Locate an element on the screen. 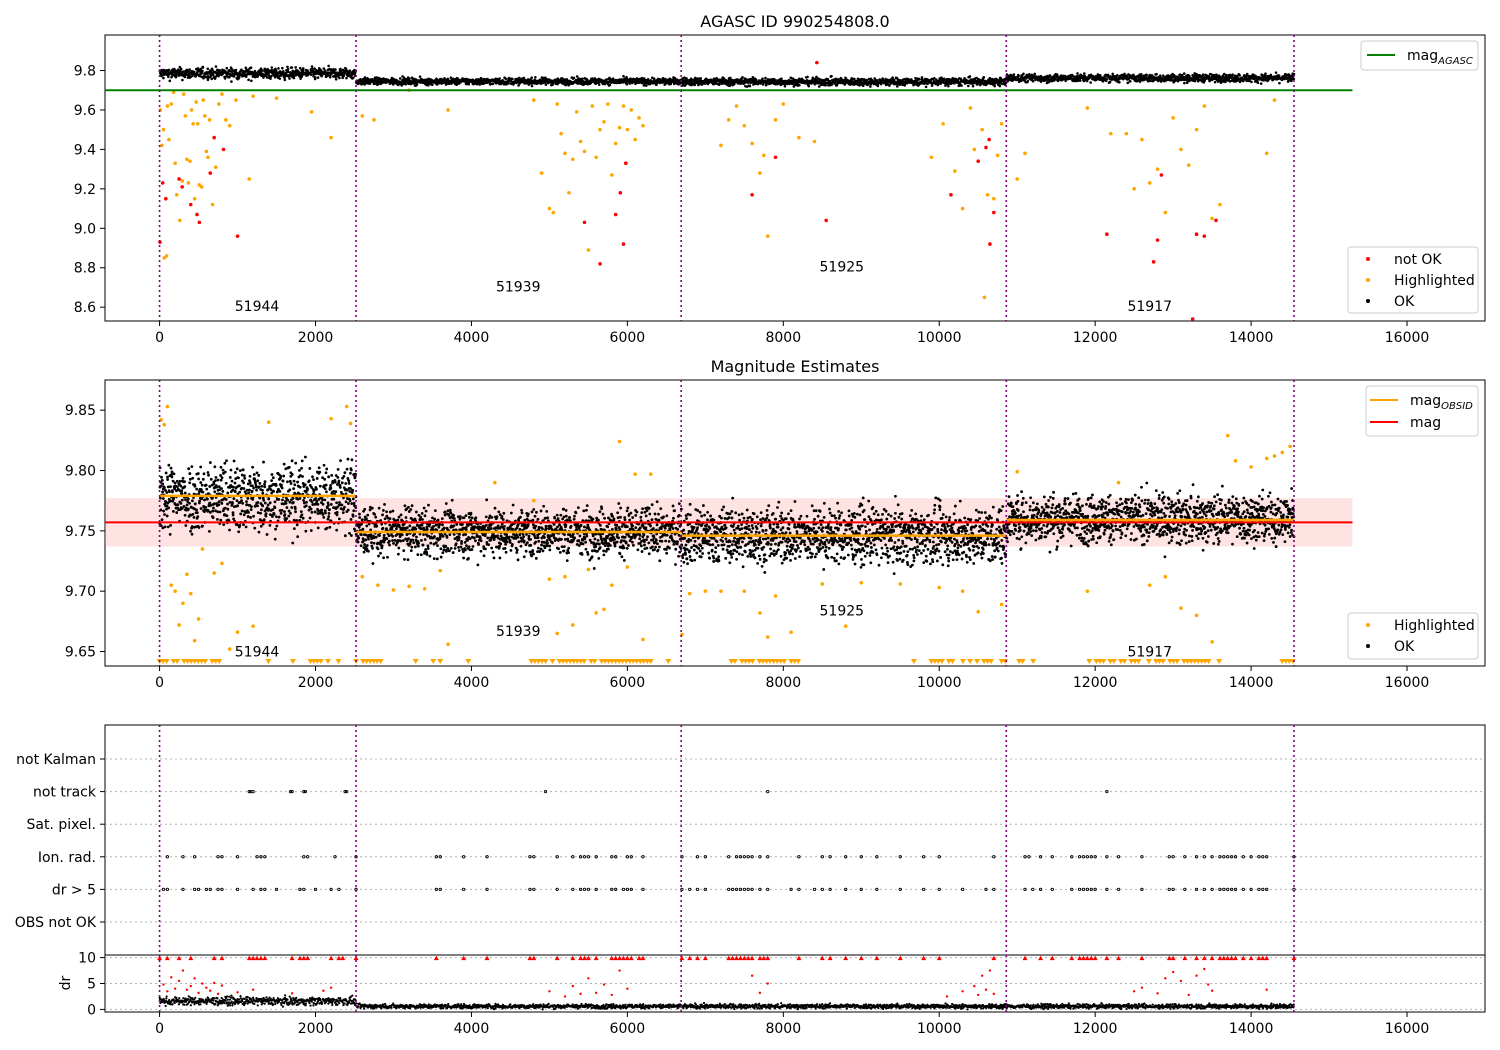  y-tick-label: 9.2 is located at coordinates (85, 190).